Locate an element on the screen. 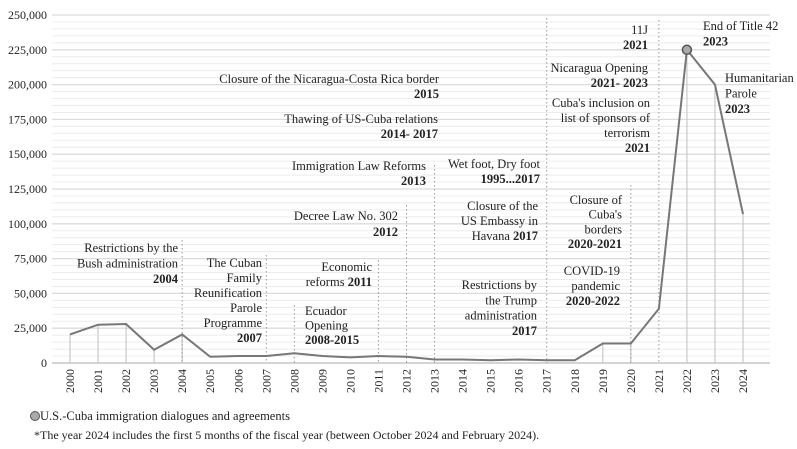 The height and width of the screenshot is (449, 797). annotation-year: 2007 is located at coordinates (249, 338).